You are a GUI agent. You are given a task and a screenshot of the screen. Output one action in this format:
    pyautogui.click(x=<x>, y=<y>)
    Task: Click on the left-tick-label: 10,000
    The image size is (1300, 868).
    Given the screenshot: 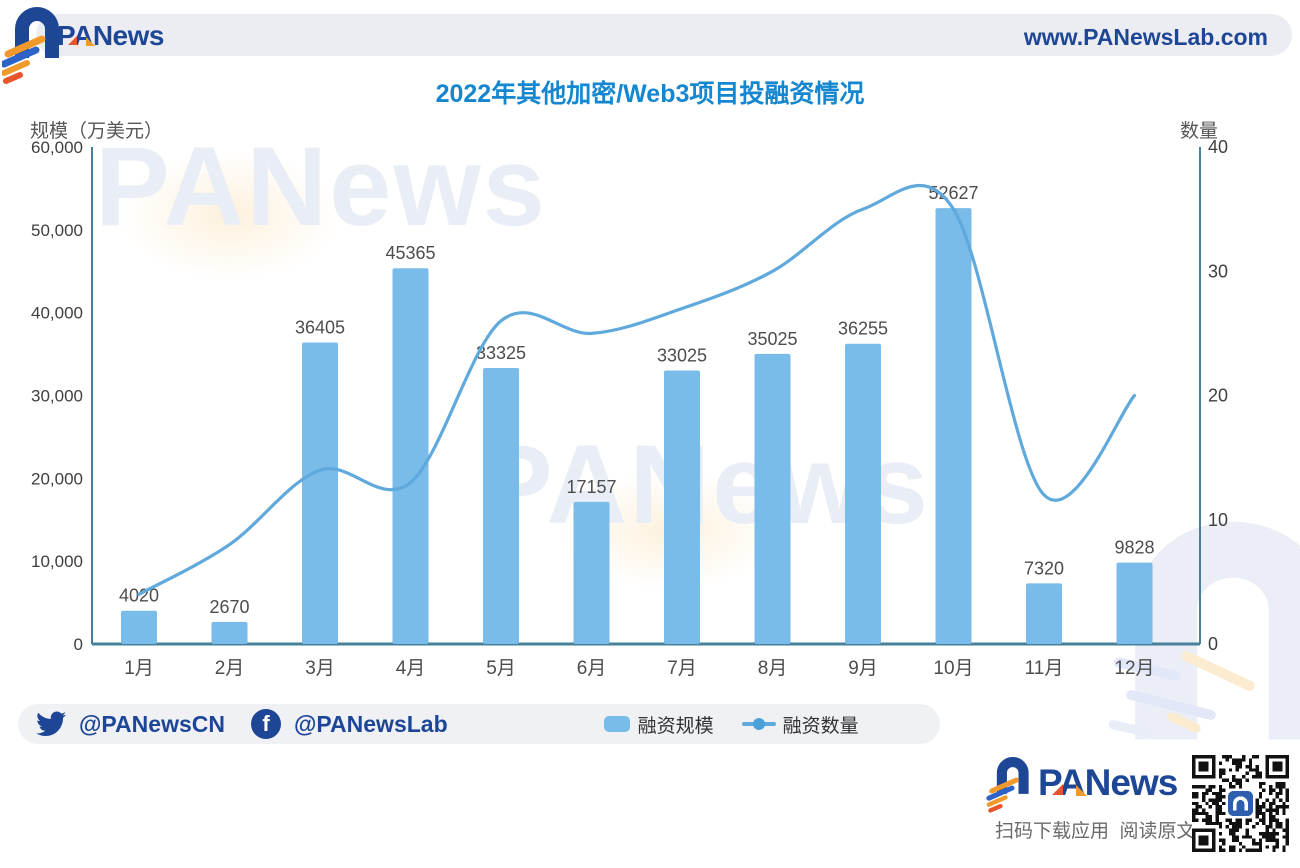 What is the action you would take?
    pyautogui.click(x=57, y=561)
    